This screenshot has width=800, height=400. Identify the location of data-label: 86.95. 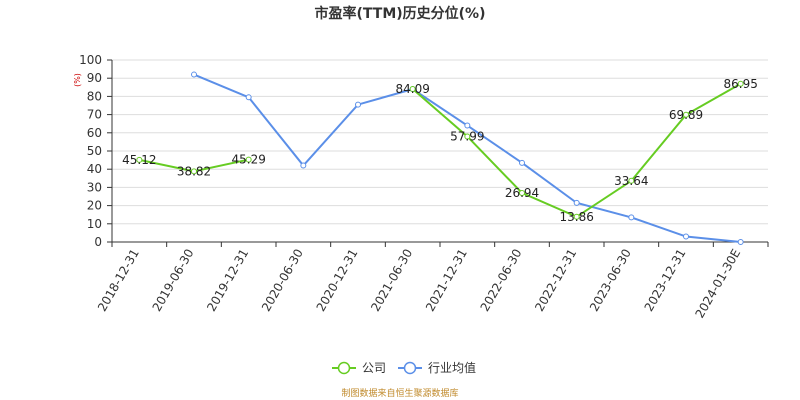
(740, 84).